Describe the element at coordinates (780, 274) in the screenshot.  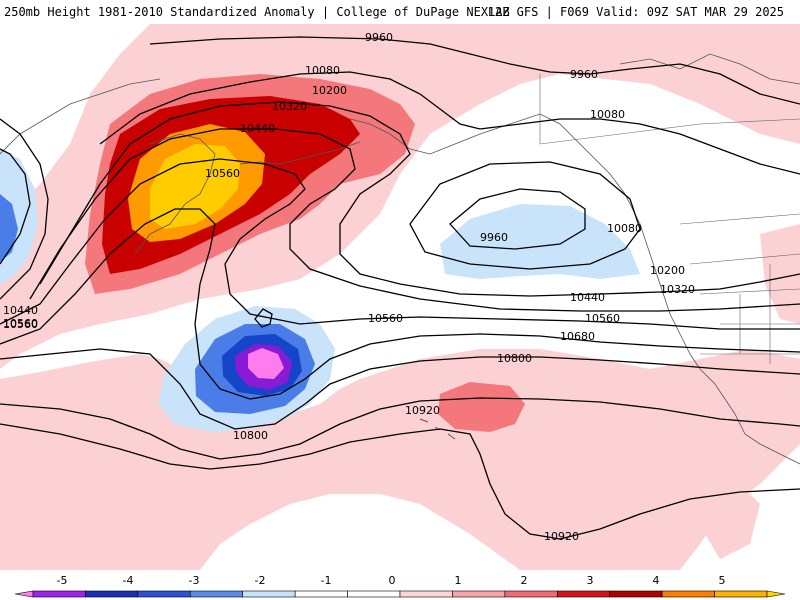
I see `anomaly-region-pos1-east` at that location.